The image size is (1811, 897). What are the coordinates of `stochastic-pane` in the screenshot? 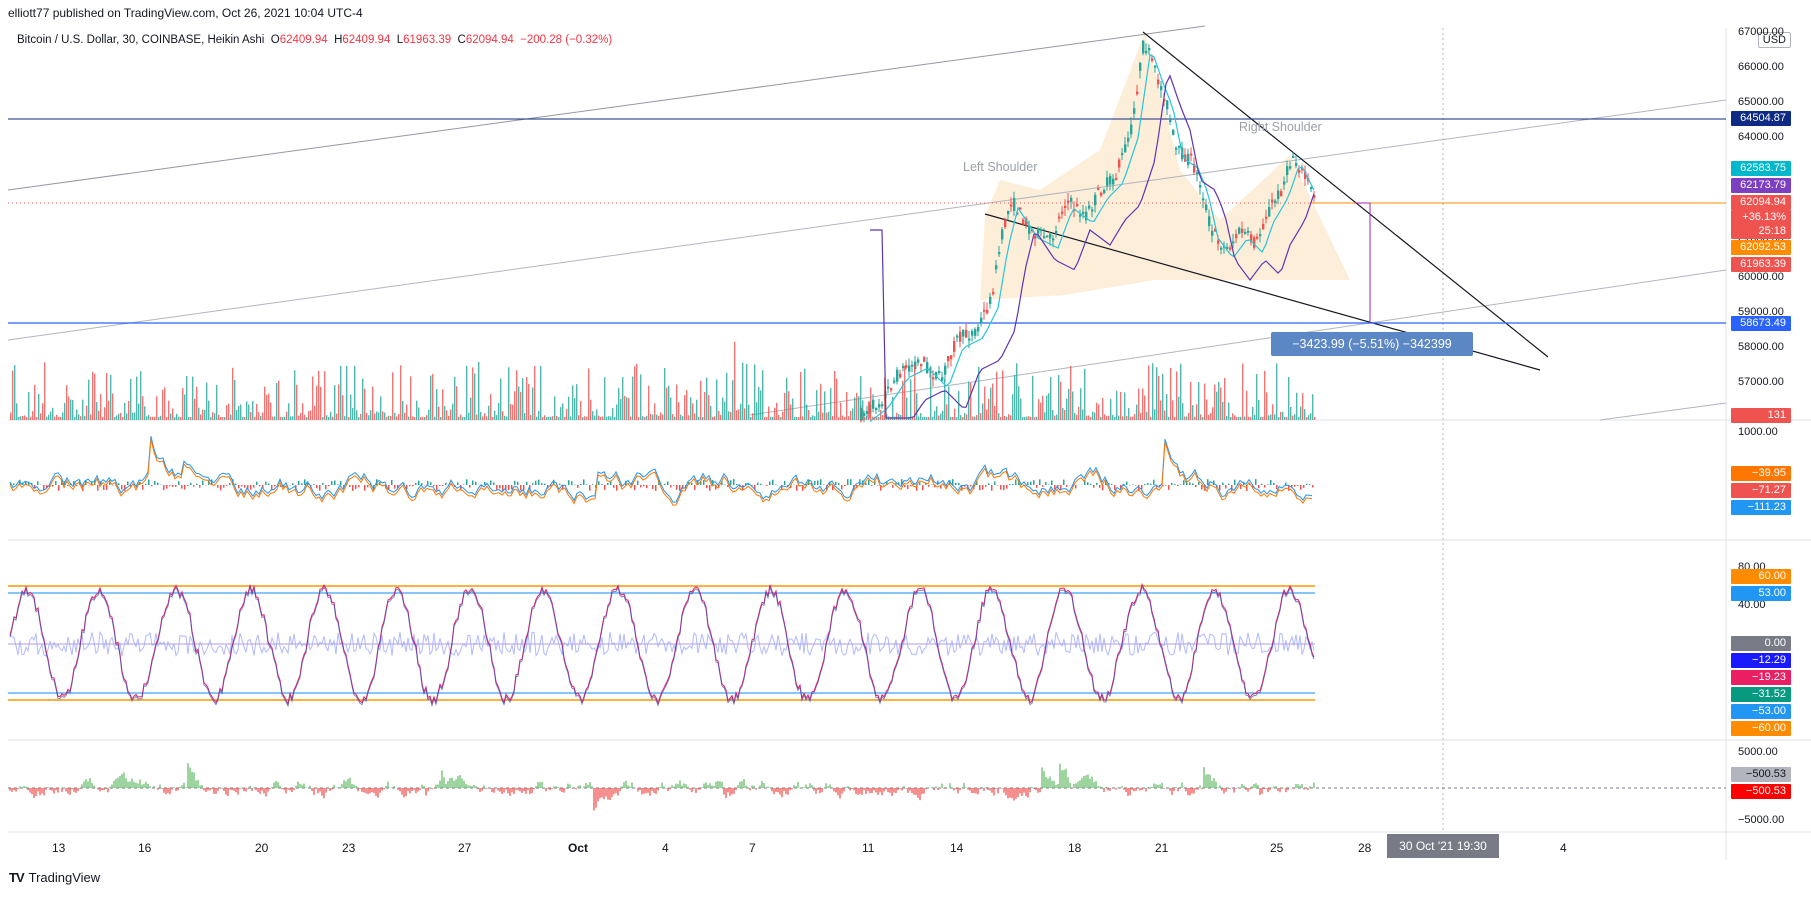 It's located at (662, 645).